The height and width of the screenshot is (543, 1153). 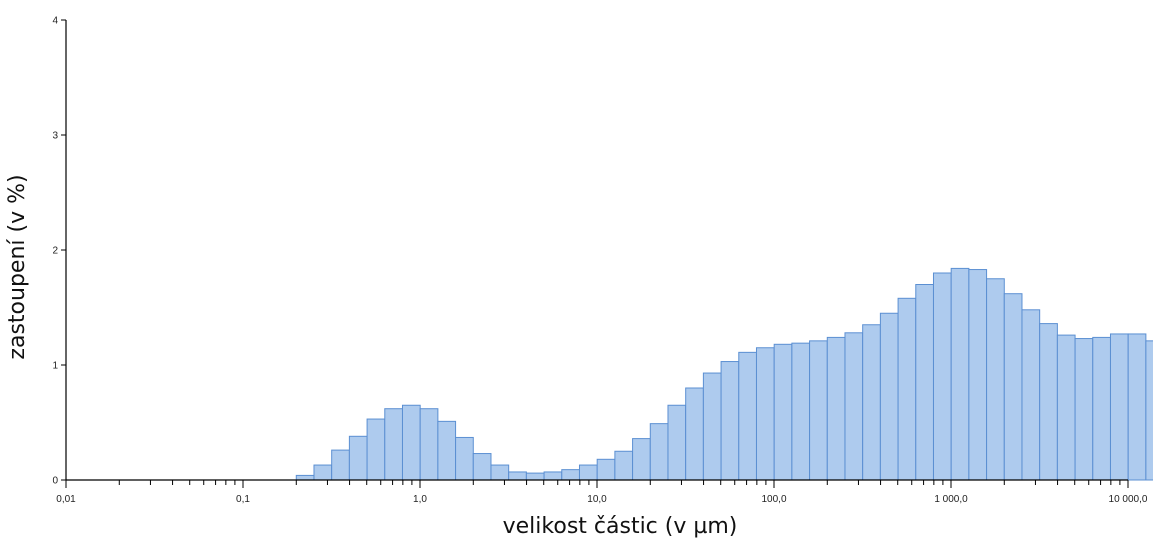 I want to click on y-axis-title: zastoupení (v %), so click(x=17, y=266).